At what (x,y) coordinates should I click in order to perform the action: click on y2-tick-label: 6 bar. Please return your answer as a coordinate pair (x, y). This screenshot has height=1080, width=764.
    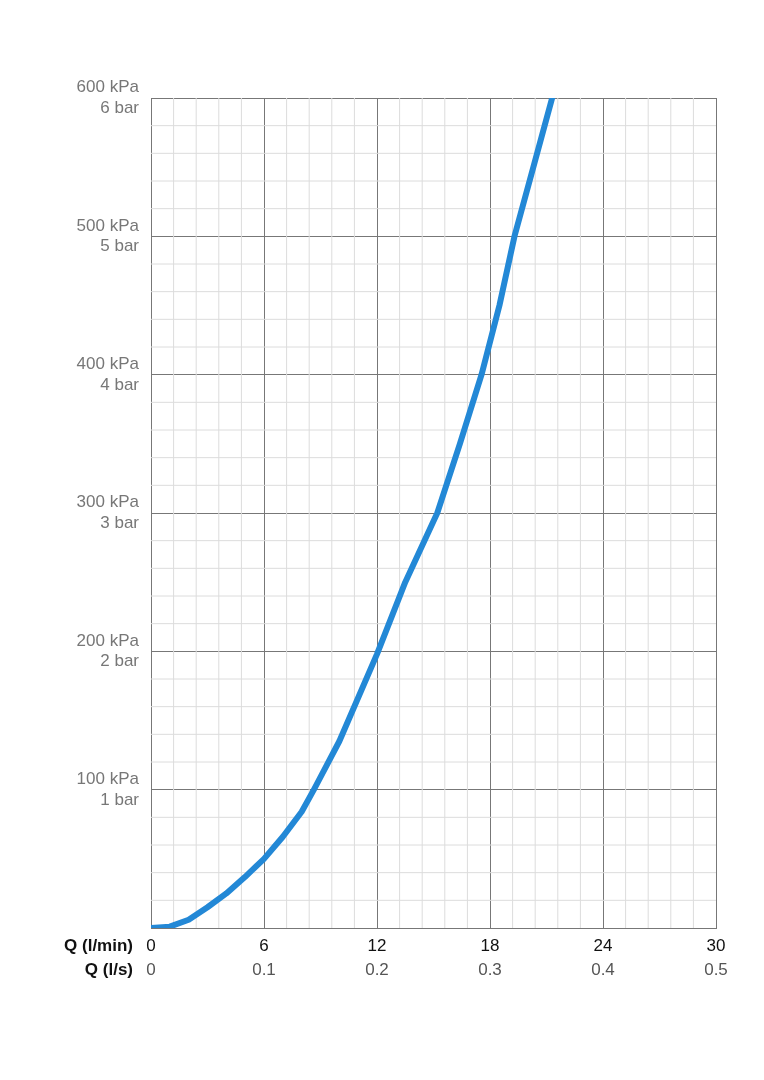
    Looking at the image, I should click on (120, 107).